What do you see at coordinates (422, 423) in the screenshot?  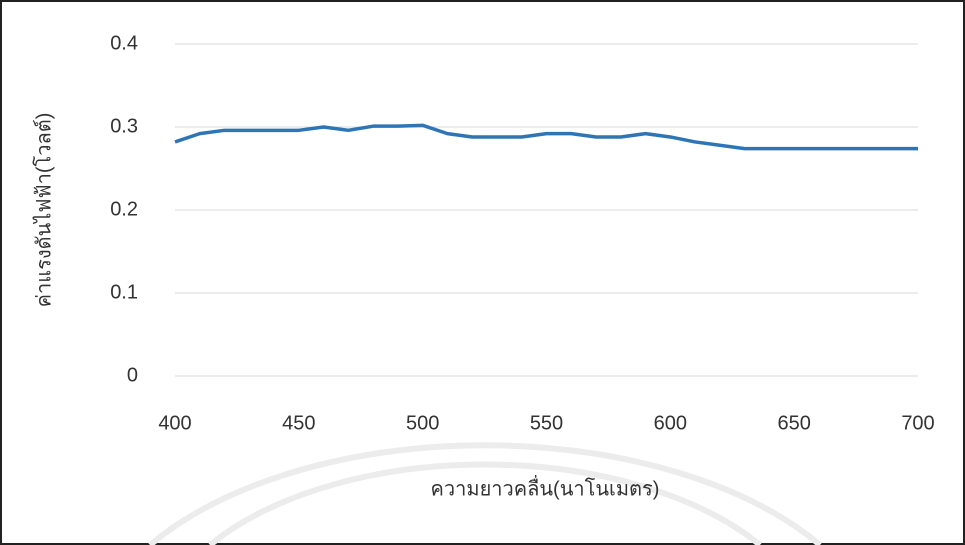 I see `x-tick-label: 500` at bounding box center [422, 423].